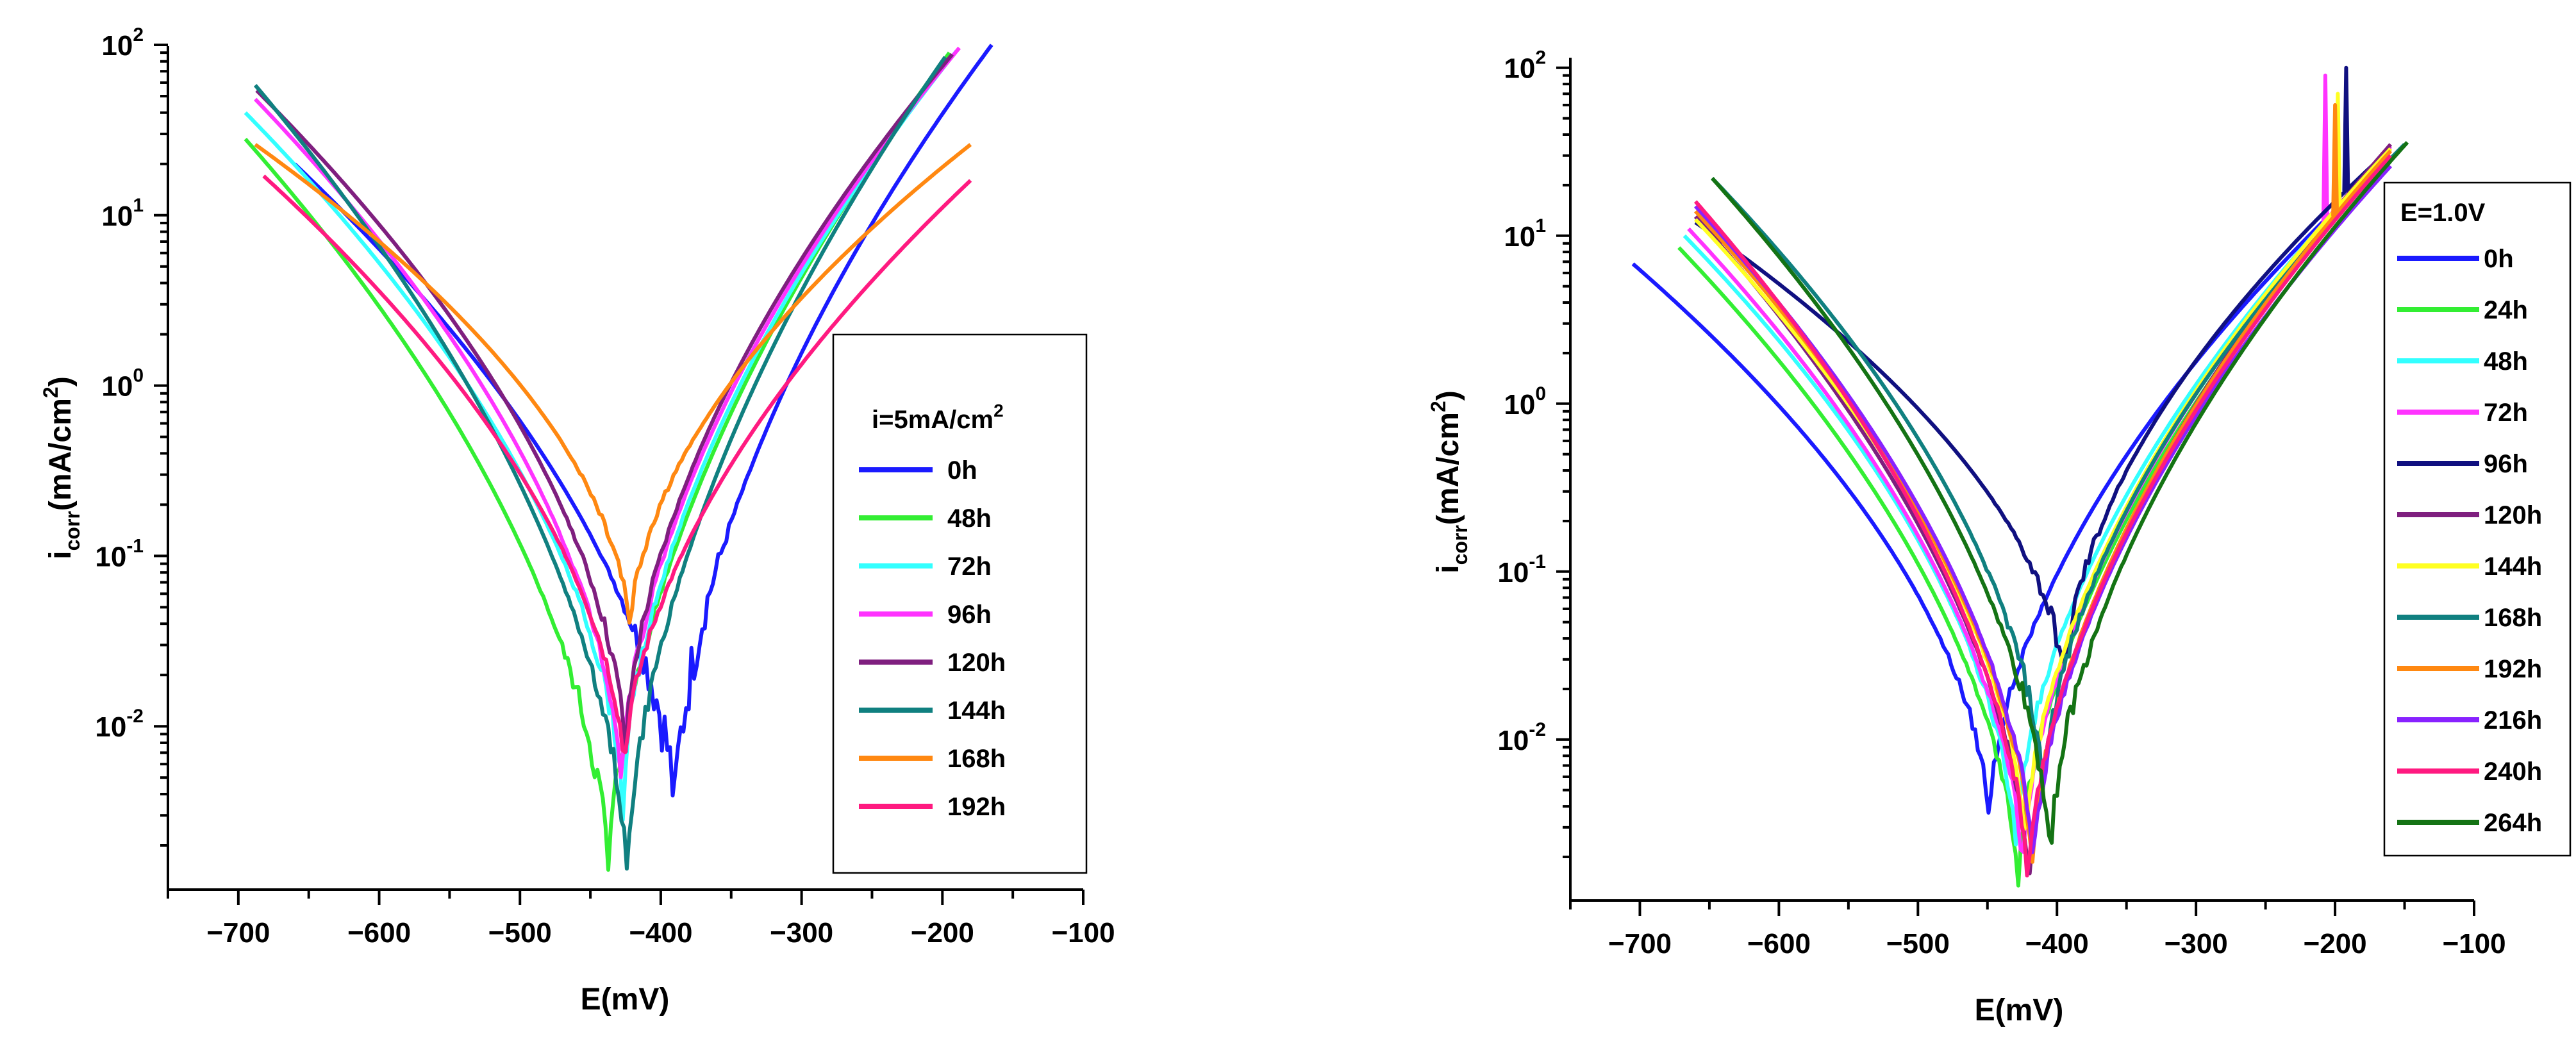 The height and width of the screenshot is (1046, 2576). What do you see at coordinates (938, 418) in the screenshot?
I see `left-legend-title: i=5mA/cm2` at bounding box center [938, 418].